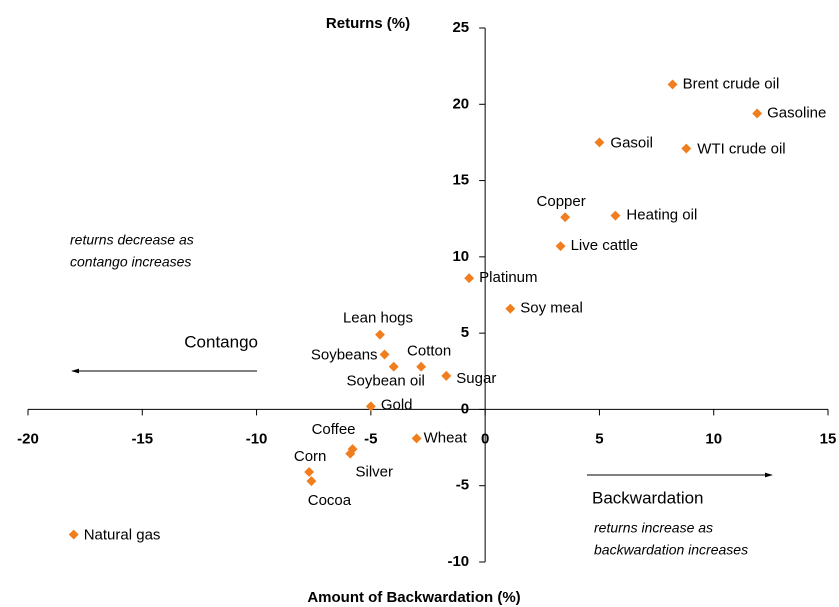 Image resolution: width=839 pixels, height=607 pixels. Describe the element at coordinates (28, 438) in the screenshot. I see `x-tick-label: -20` at that location.